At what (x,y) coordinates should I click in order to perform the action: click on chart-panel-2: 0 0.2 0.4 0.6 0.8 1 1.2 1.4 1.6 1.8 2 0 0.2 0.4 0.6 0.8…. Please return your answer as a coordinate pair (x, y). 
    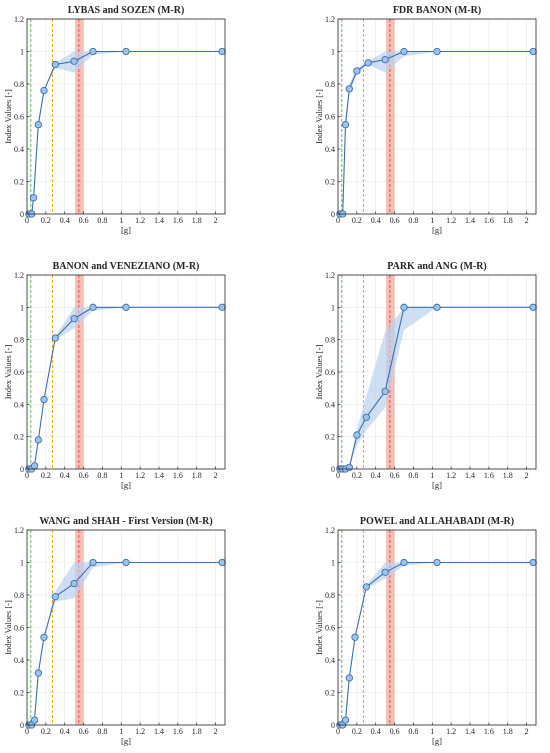
    Looking at the image, I should click on (425, 120).